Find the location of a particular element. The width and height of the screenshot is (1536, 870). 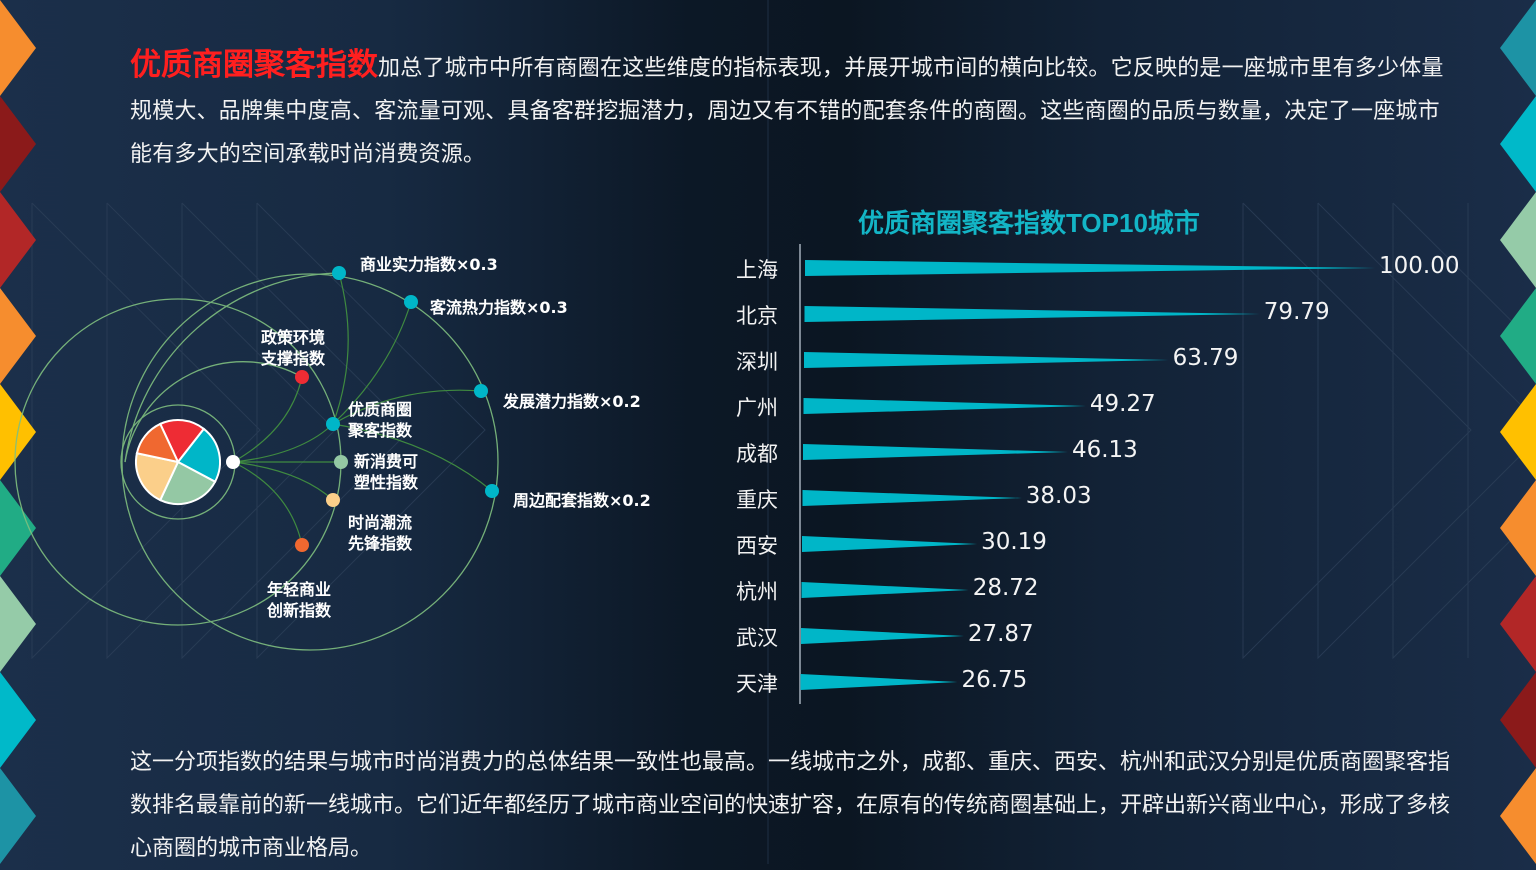

label-commercial-strength: 商业实力指数×0.3 is located at coordinates (429, 264).